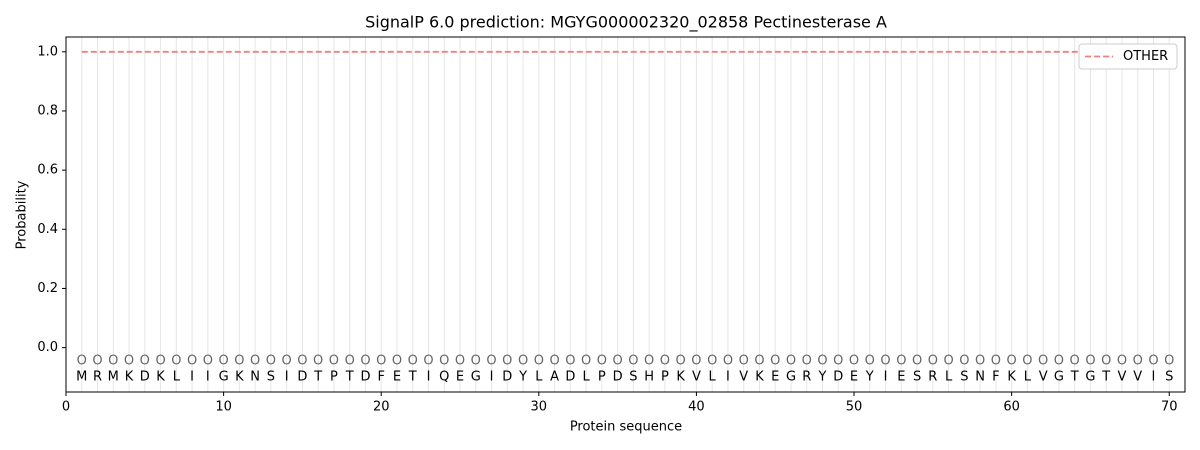 The image size is (1200, 450). What do you see at coordinates (223, 407) in the screenshot?
I see `x-tick-label: 10` at bounding box center [223, 407].